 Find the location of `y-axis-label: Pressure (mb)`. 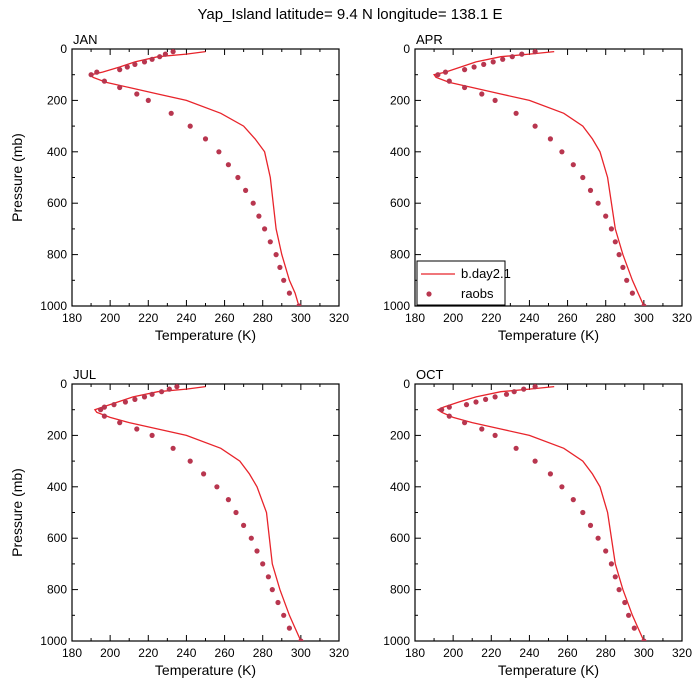

y-axis-label: Pressure (mb) is located at coordinates (17, 177).